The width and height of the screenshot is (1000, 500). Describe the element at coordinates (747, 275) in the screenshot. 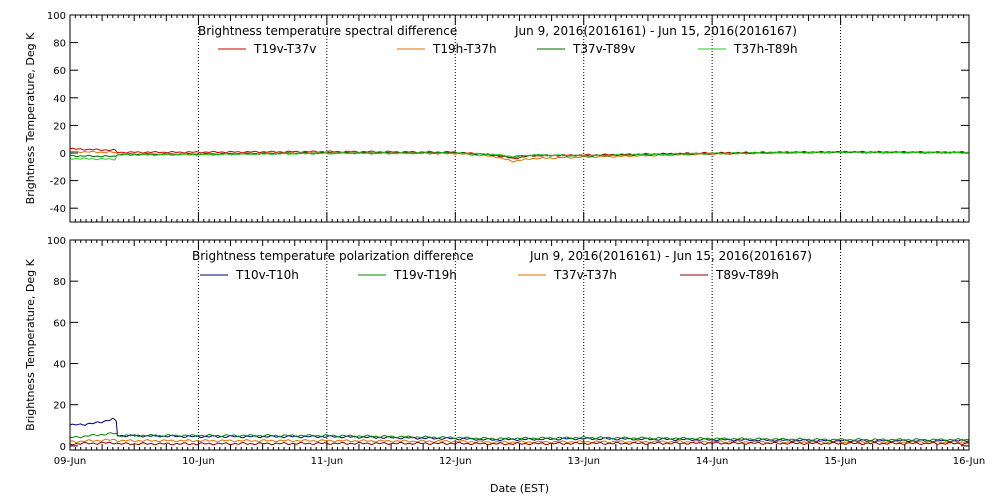

I see `legend-label: T89v-T89h` at that location.